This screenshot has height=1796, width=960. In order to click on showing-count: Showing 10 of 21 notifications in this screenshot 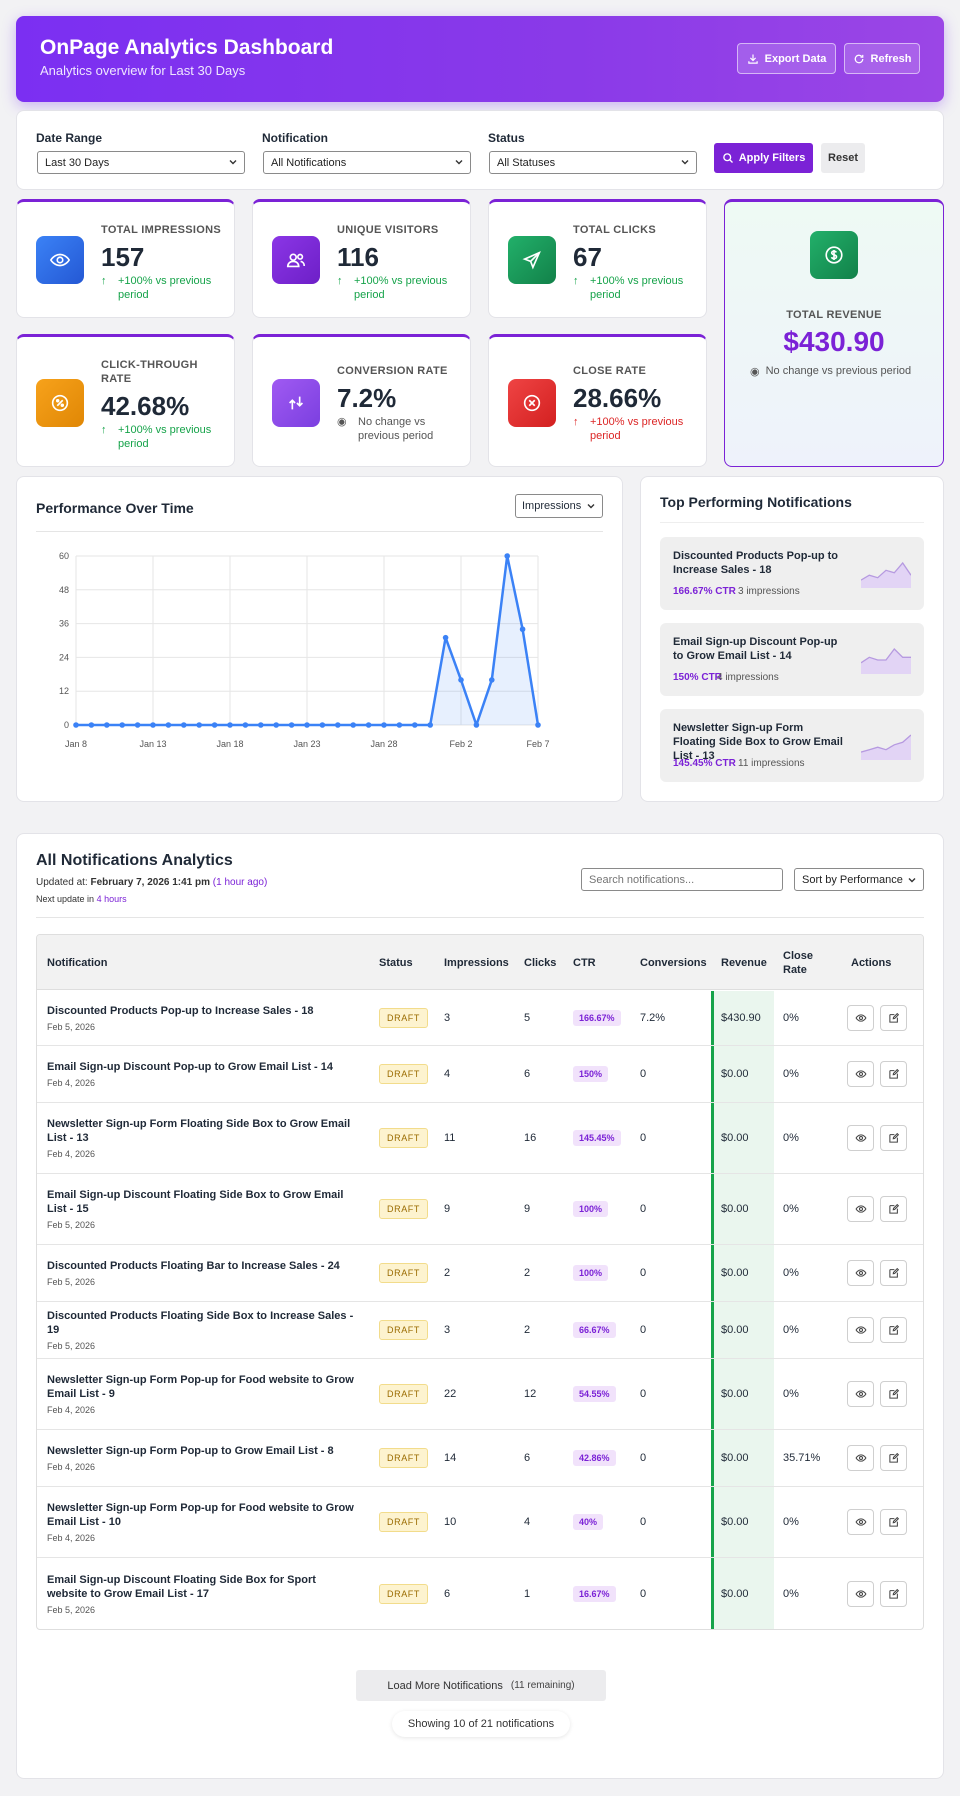, I will do `click(481, 1724)`.